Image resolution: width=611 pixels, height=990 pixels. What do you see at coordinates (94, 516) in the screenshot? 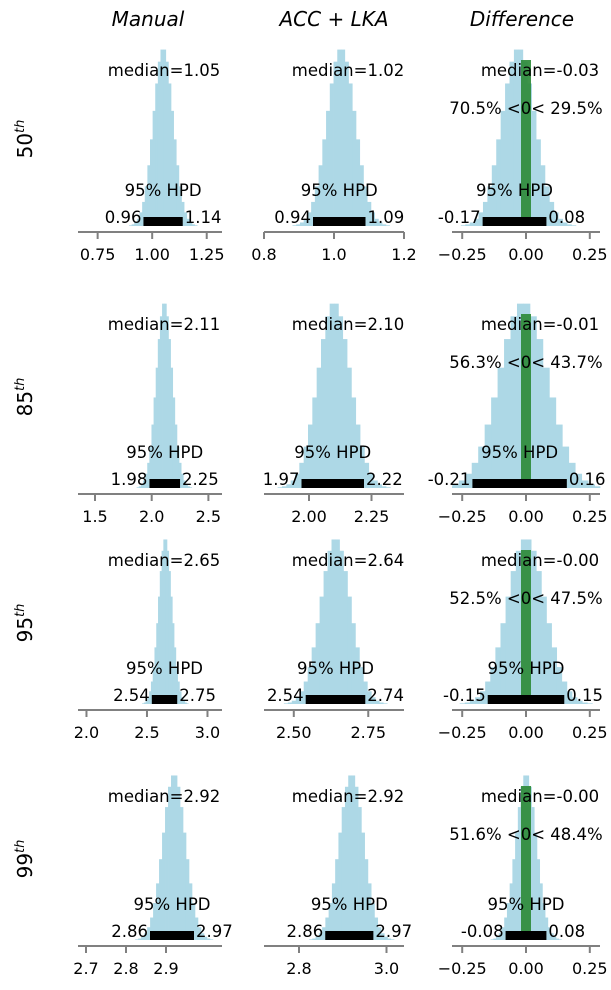
I see `x-tick-label: 1.5` at bounding box center [94, 516].